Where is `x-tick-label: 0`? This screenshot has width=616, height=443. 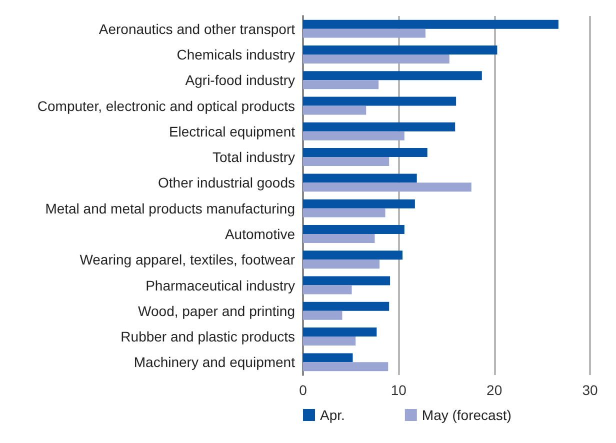 x-tick-label: 0 is located at coordinates (303, 390).